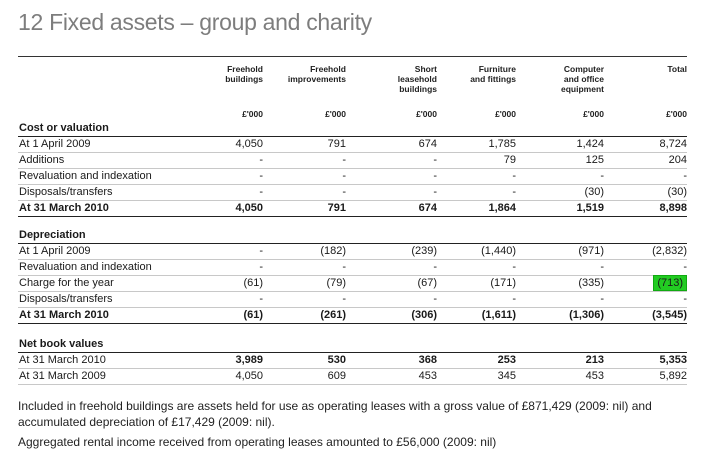 The image size is (703, 457). What do you see at coordinates (311, 376) in the screenshot?
I see `cell-value: 609` at bounding box center [311, 376].